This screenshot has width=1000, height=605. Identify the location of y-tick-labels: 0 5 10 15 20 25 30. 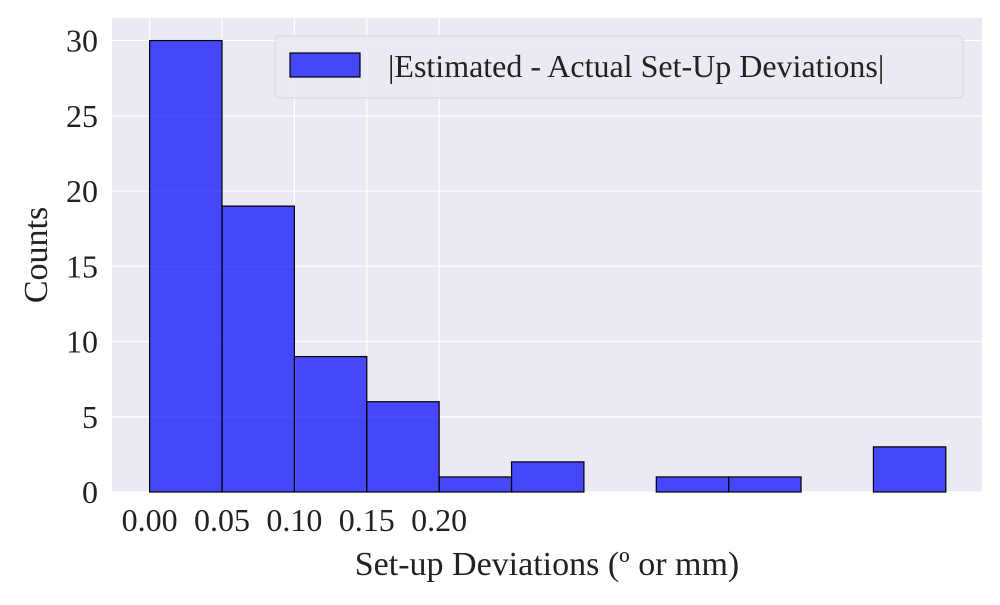
(82, 266).